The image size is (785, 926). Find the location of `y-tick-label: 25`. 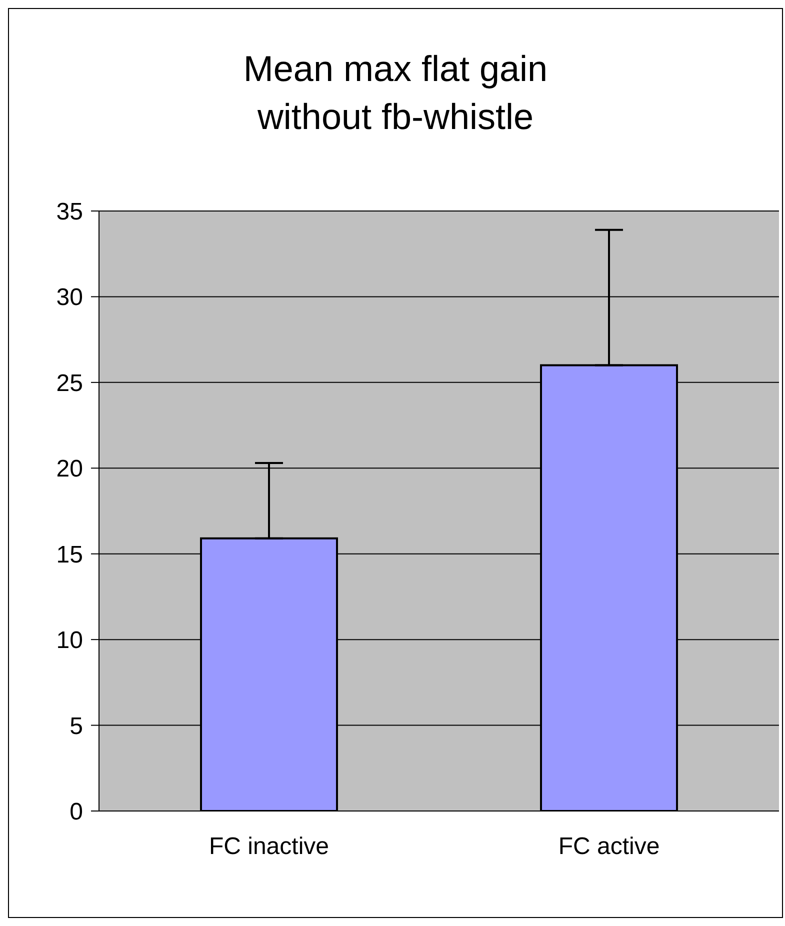

y-tick-label: 25 is located at coordinates (69, 383).